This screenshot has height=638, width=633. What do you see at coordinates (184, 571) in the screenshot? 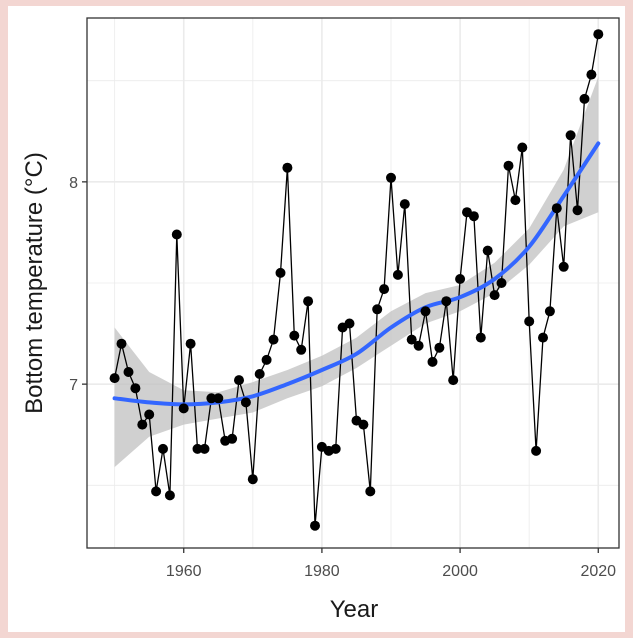
I see `x-tick-label: 1960` at bounding box center [184, 571].